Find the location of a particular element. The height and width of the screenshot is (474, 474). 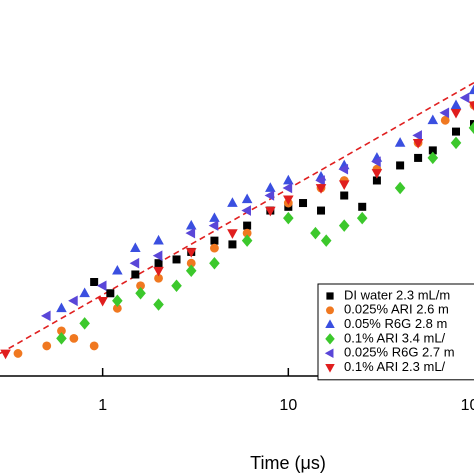

legend-label: 0.1% ARI 3.4 mL/ is located at coordinates (395, 337).